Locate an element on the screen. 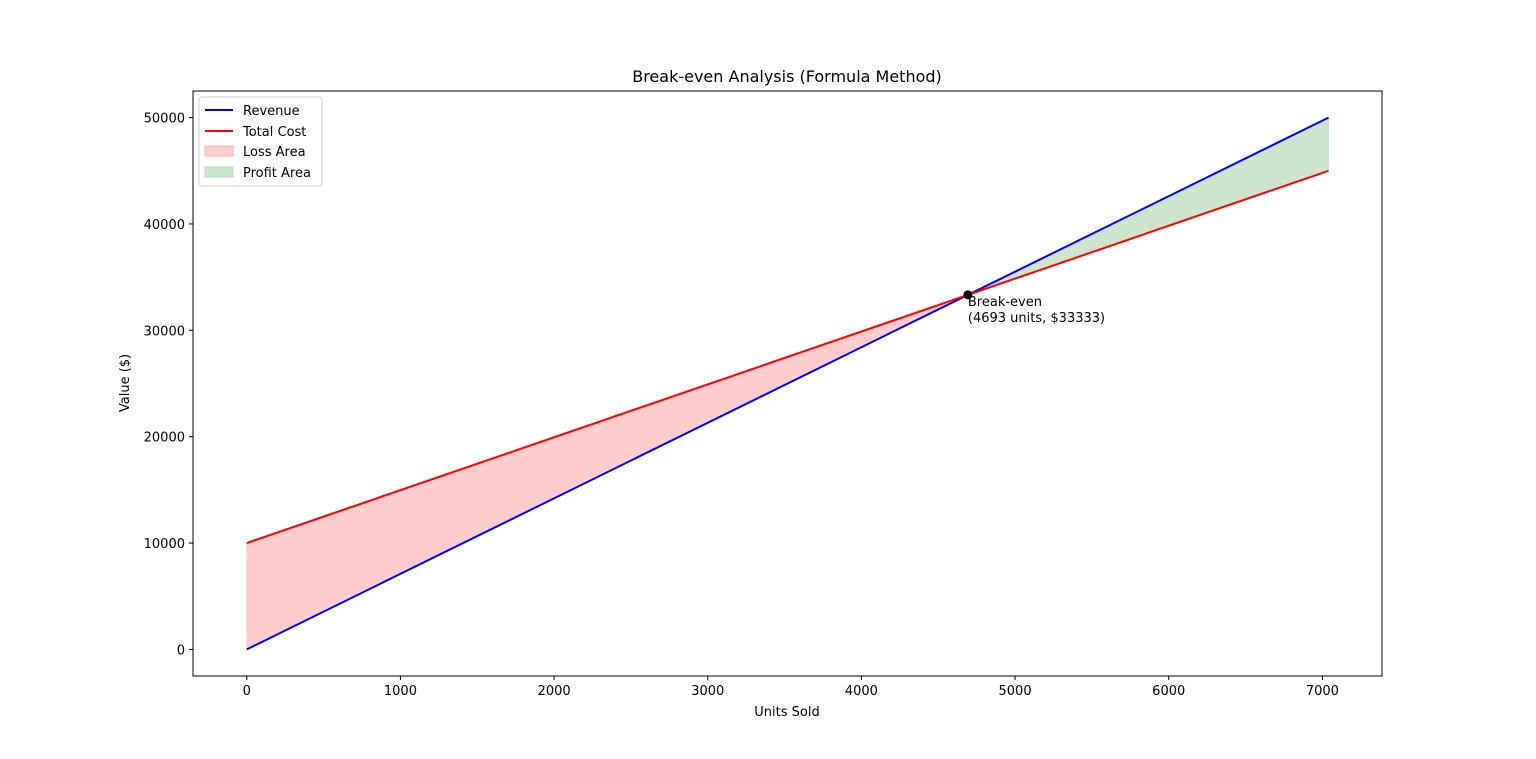  y-tick-label: 0 is located at coordinates (181, 650).